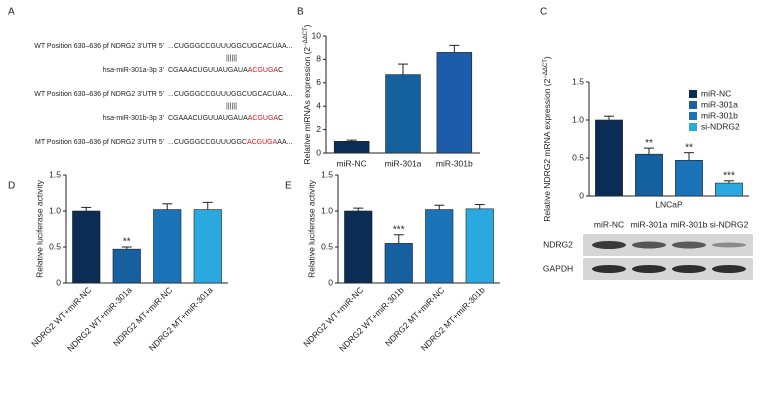  I want to click on y-axis-label-part: Relative miRNAs expression (2, so click(307, 106).